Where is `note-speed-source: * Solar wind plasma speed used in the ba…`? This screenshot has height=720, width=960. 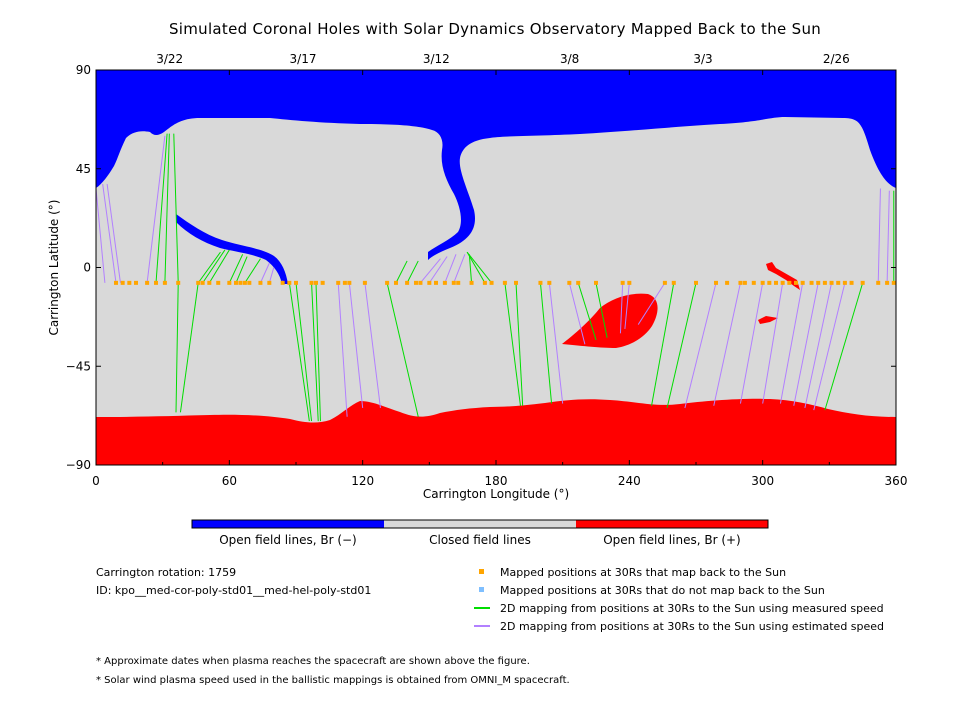 note-speed-source: * Solar wind plasma speed used in the ba… is located at coordinates (333, 680).